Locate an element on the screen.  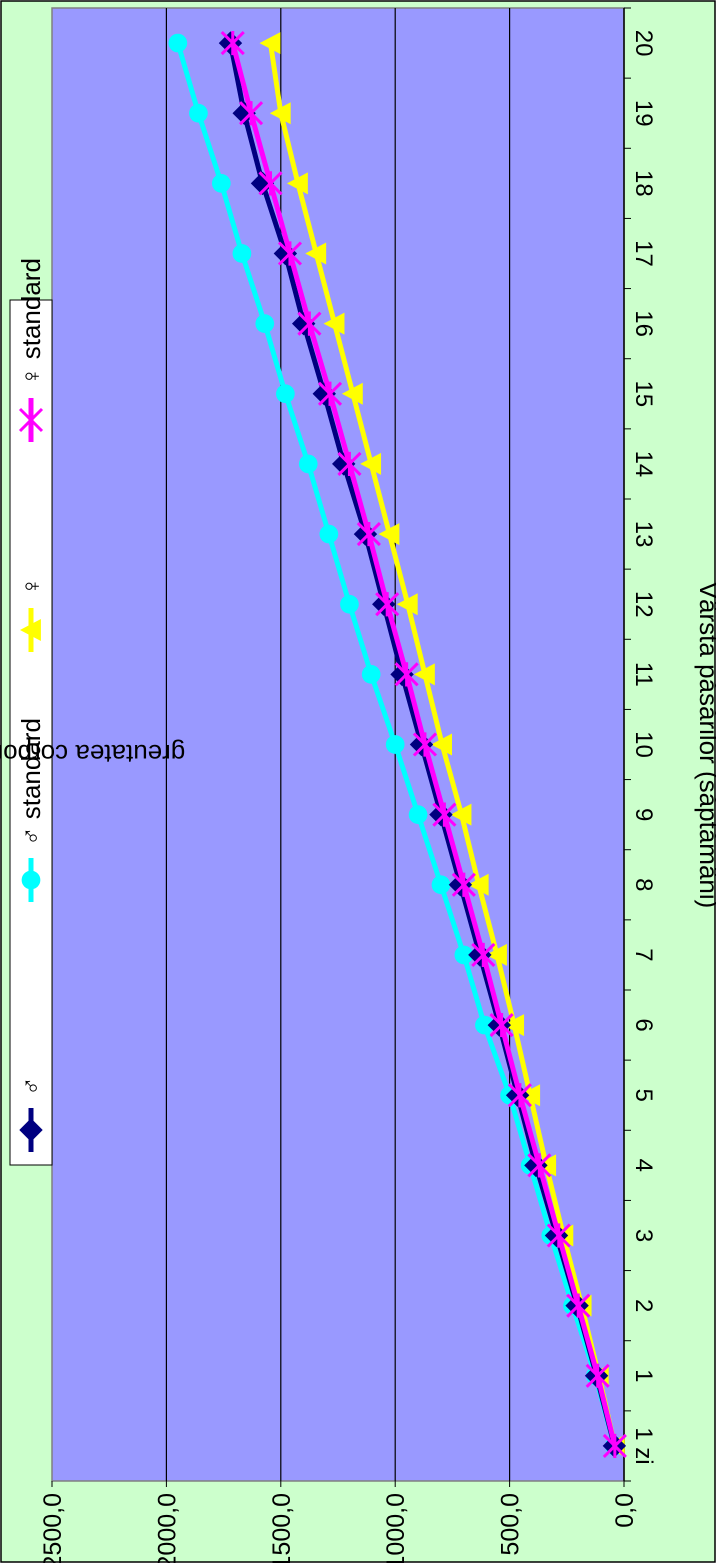
y-axis-ticks: 0,0 500,0 1000,0 1500,0 2000,0 2500,0 is located at coordinates (339, 1522).